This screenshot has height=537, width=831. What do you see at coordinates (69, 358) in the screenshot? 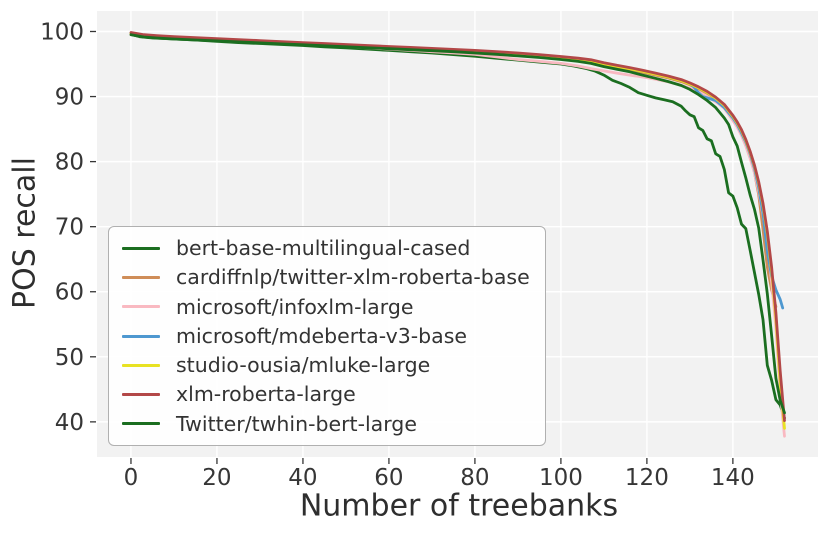
I see `y-tick-label: 50` at bounding box center [69, 358].